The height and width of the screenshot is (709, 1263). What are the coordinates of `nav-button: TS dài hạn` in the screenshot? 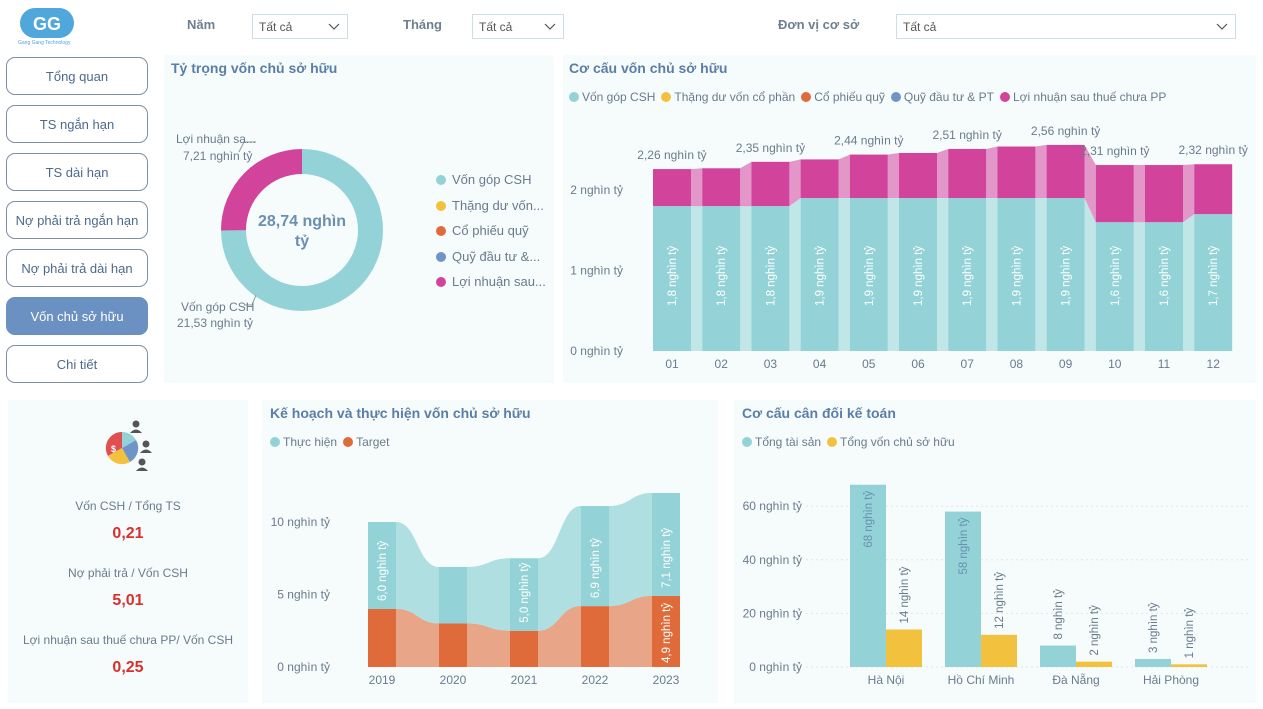 It's located at (77, 172).